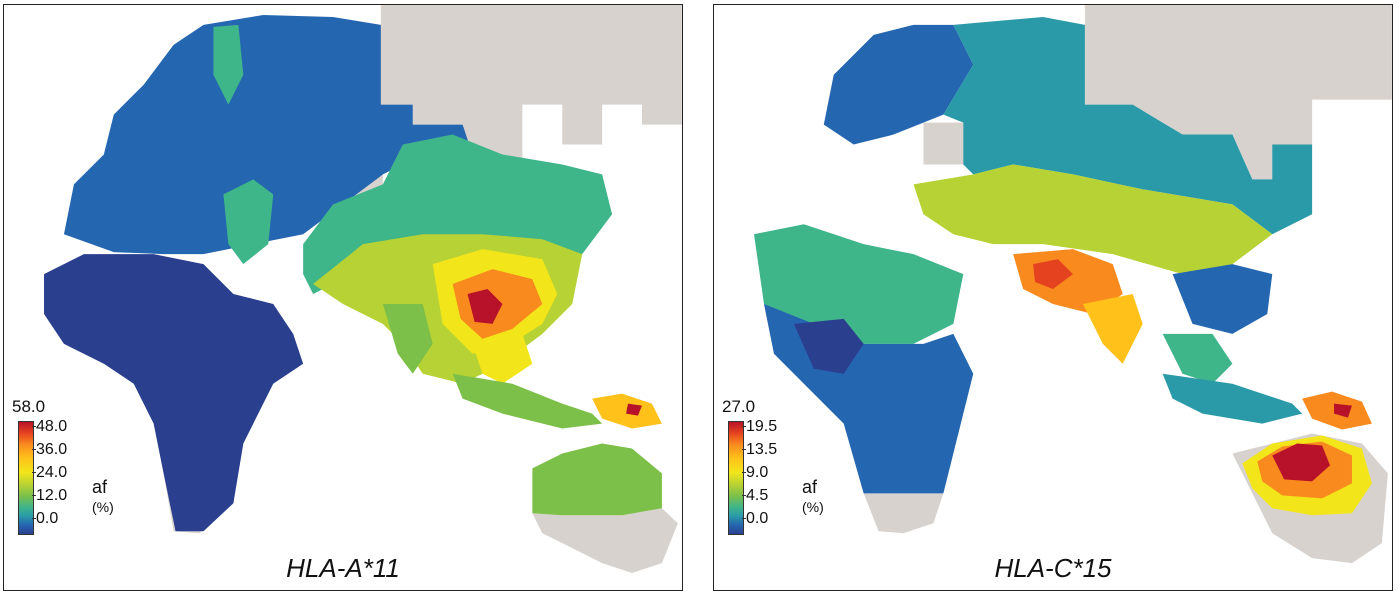  What do you see at coordinates (268, 134) in the screenshot?
I see `region-europe-russia` at bounding box center [268, 134].